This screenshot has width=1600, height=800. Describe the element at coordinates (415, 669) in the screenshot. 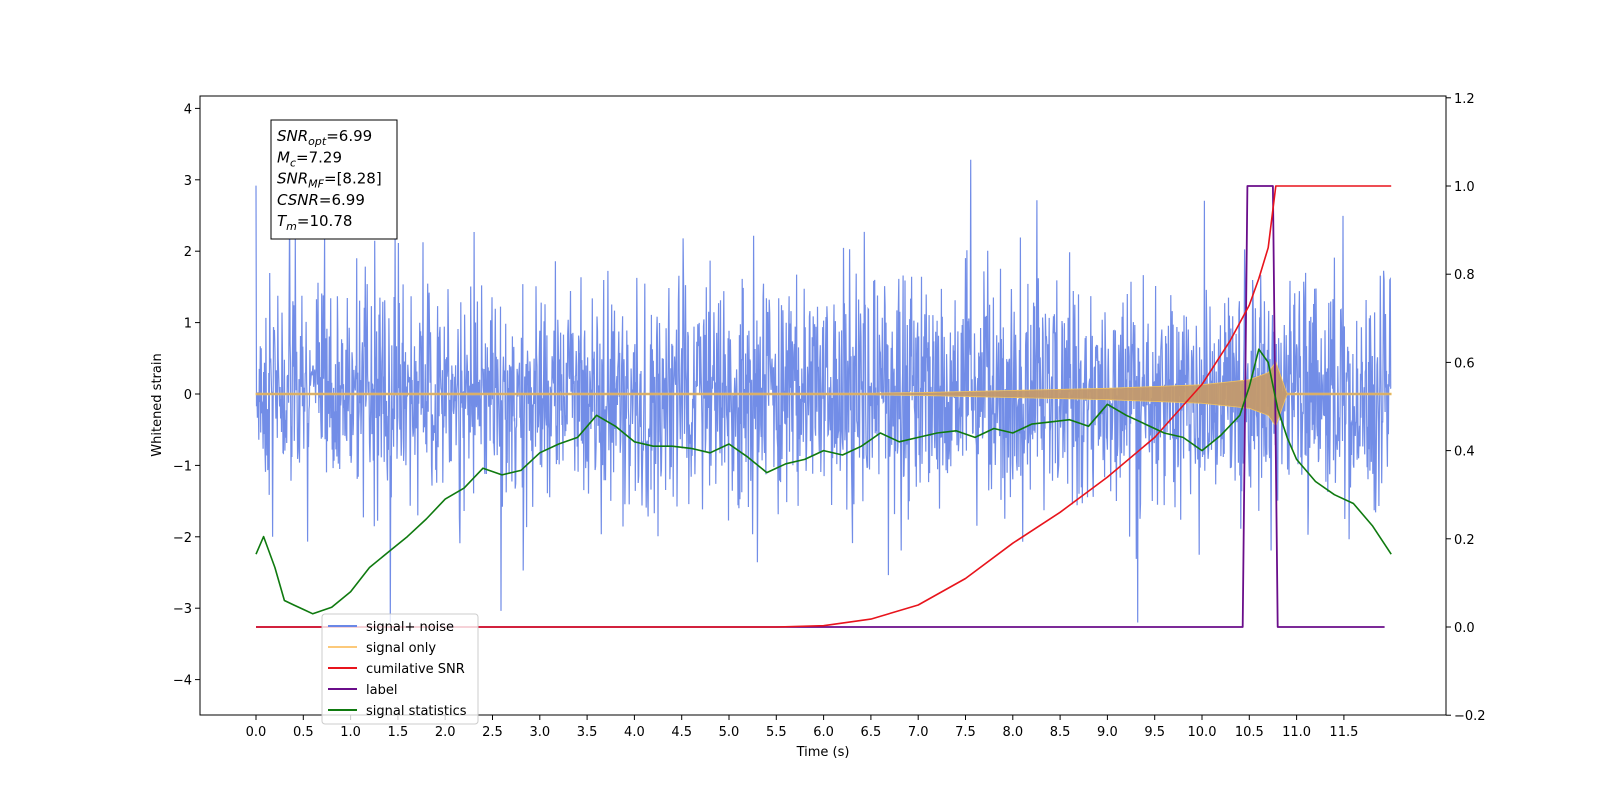

I see `legend-label: cumilative SNR` at that location.